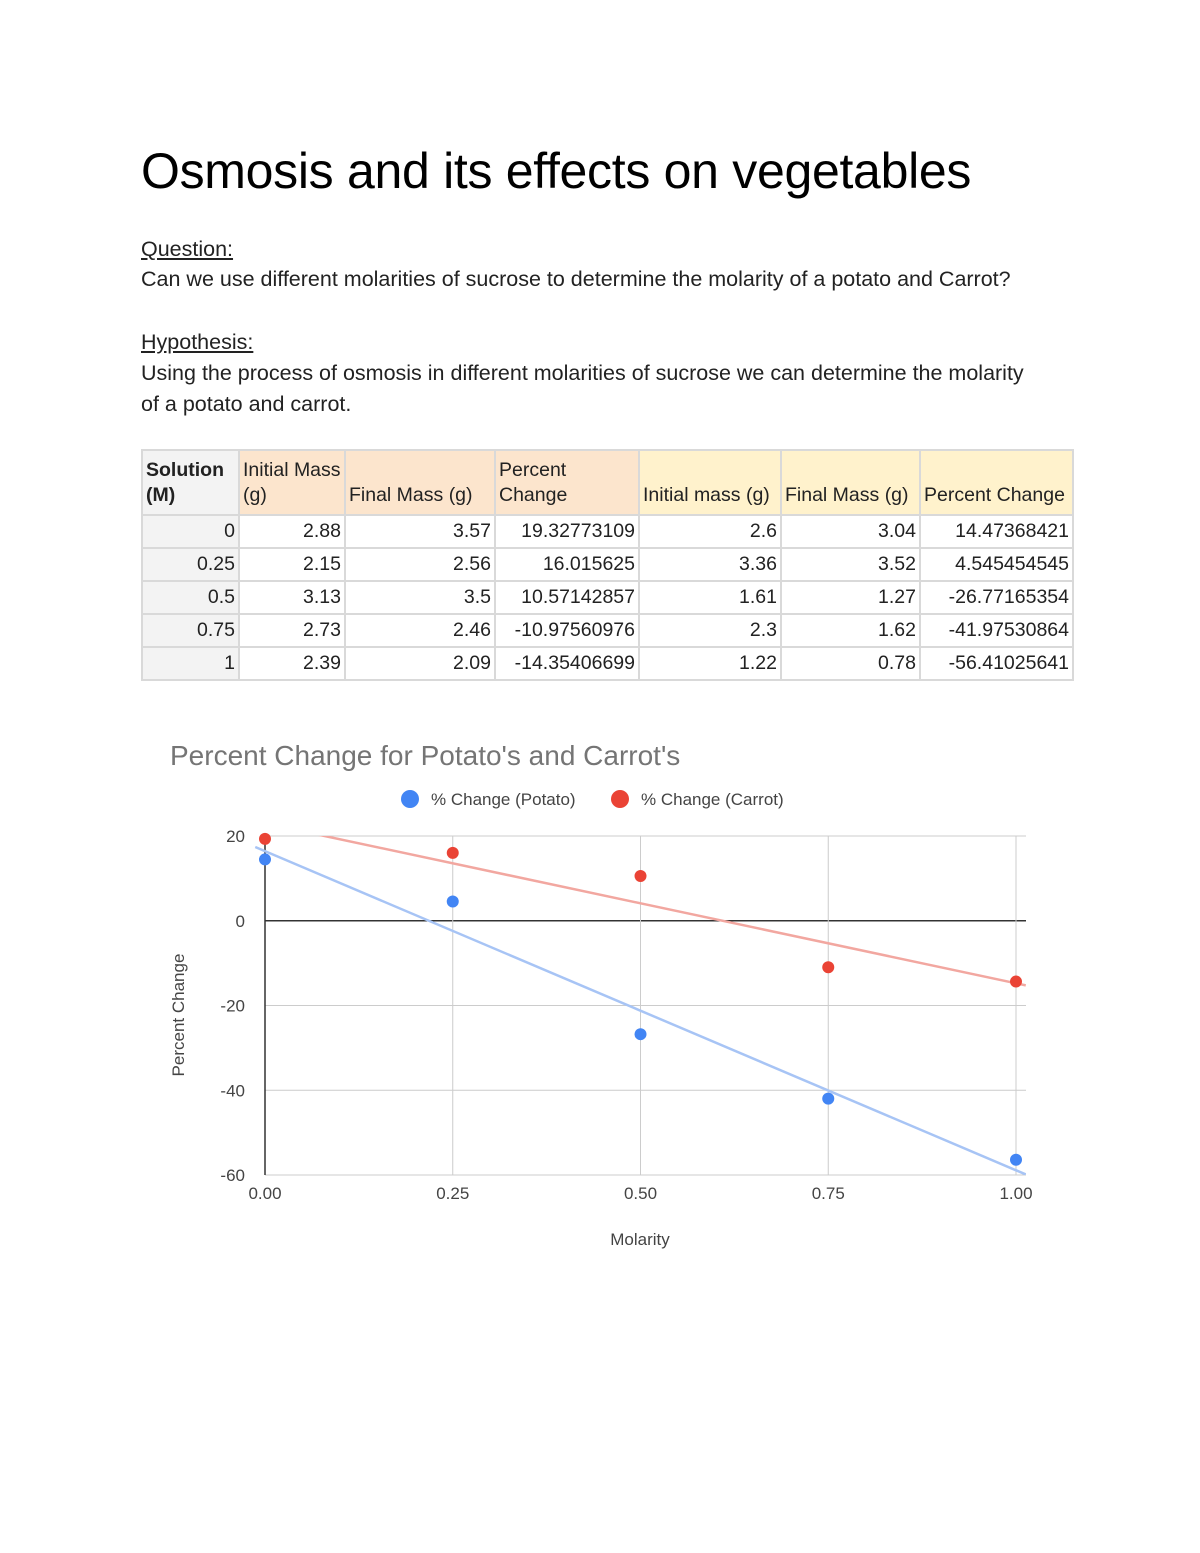 This screenshot has width=1200, height=1553. What do you see at coordinates (850, 564) in the screenshot?
I see `table-cell: 3.52` at bounding box center [850, 564].